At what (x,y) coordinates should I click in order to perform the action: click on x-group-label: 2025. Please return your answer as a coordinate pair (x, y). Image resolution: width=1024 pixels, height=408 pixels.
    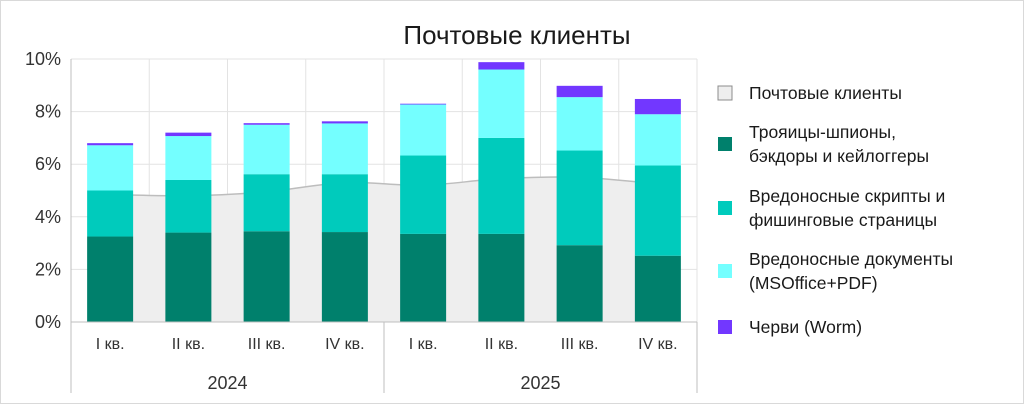
    Looking at the image, I should click on (540, 383).